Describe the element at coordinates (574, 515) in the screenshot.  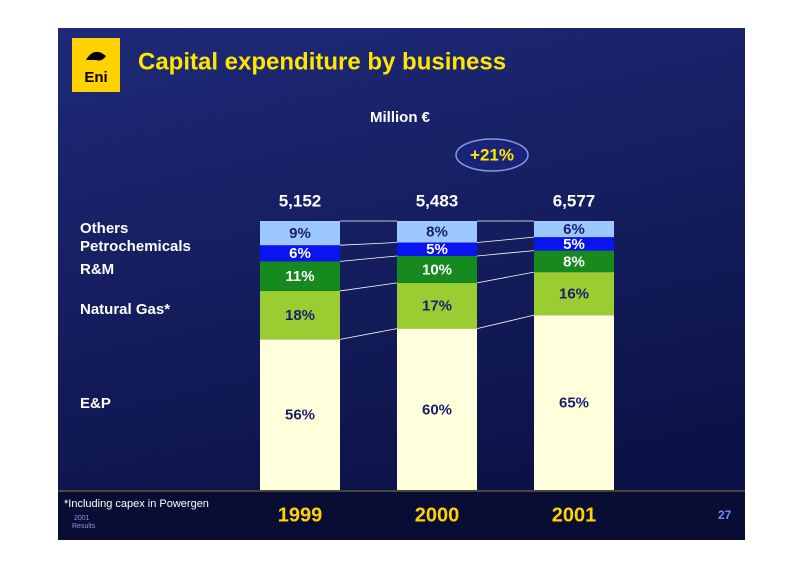
I see `x-tick-label: 2001` at that location.